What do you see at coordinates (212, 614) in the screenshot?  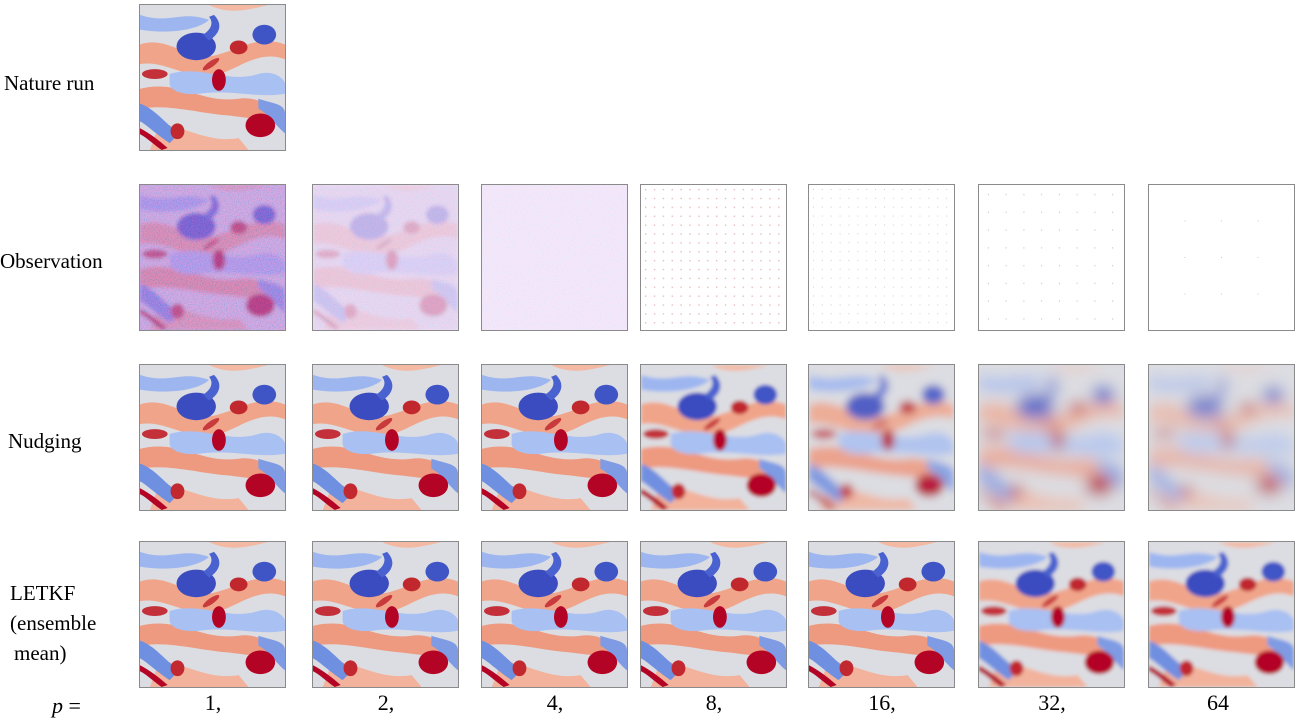 I see `letkf-p1` at bounding box center [212, 614].